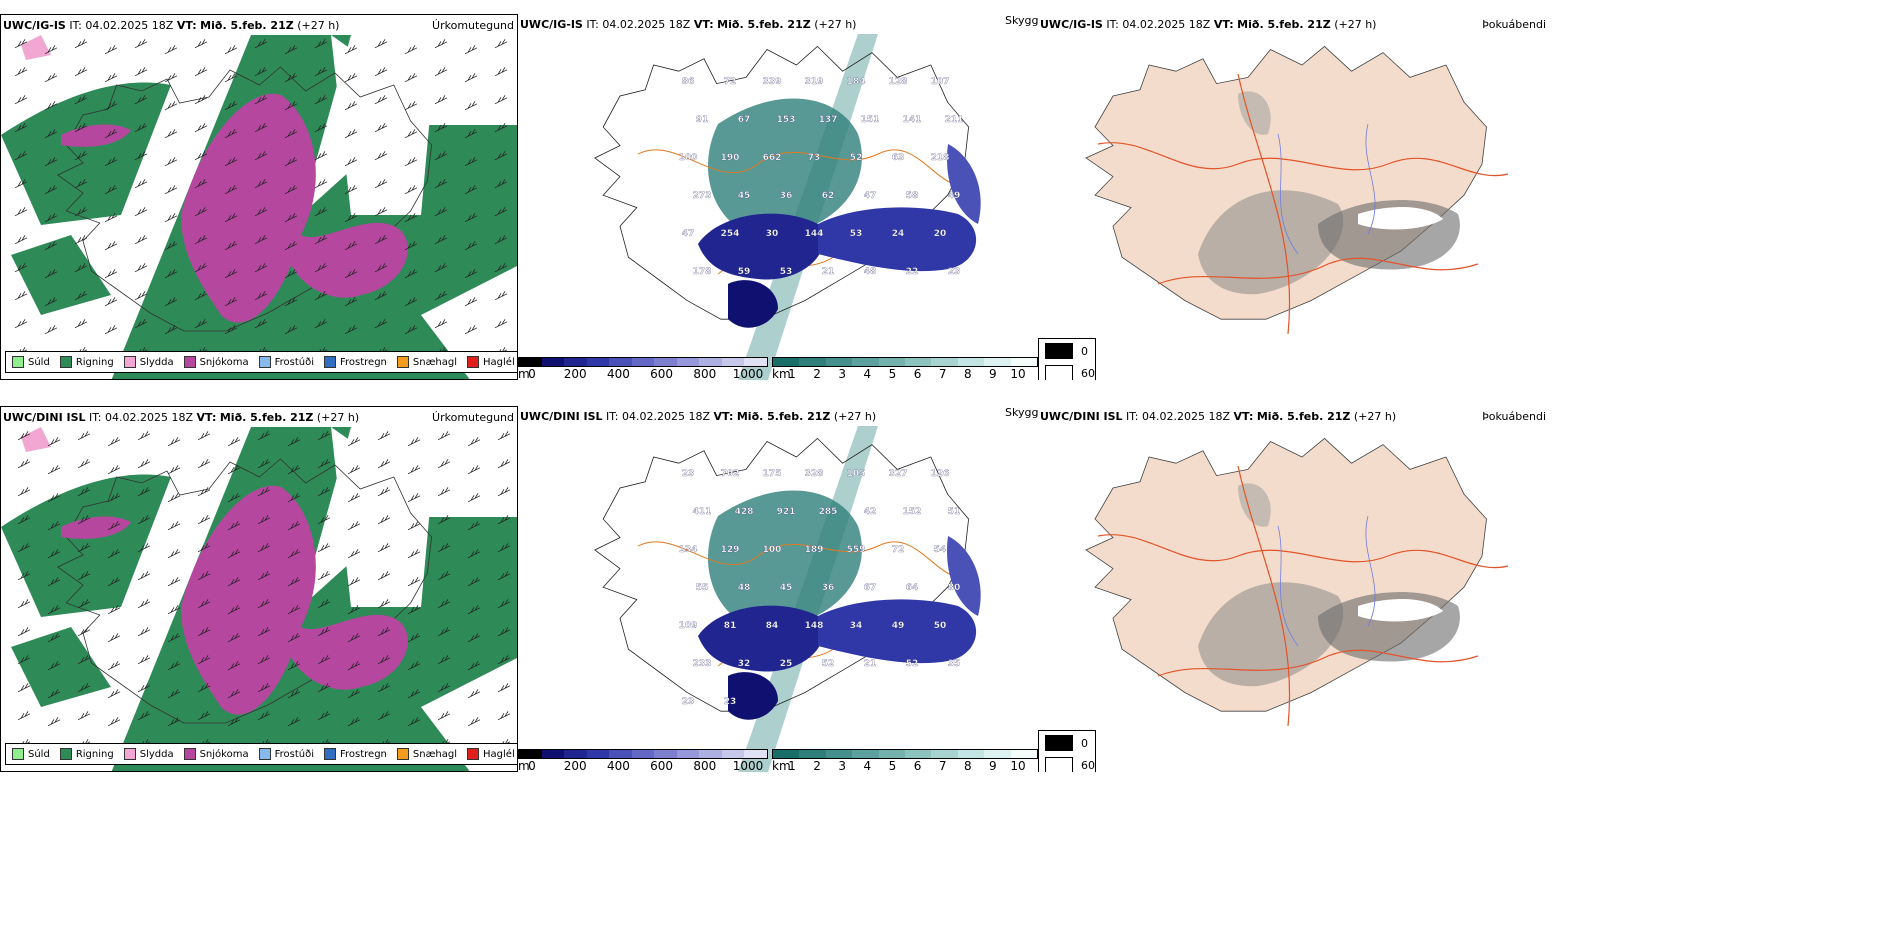 Image resolution: width=1900 pixels, height=950 pixels. I want to click on cloud-base-label: 190, so click(730, 158).